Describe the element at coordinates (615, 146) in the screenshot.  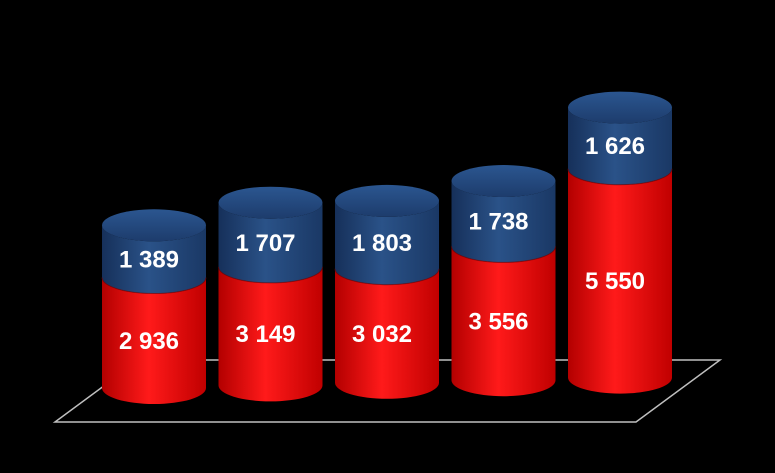
I see `label-blue-5: 1 626` at that location.